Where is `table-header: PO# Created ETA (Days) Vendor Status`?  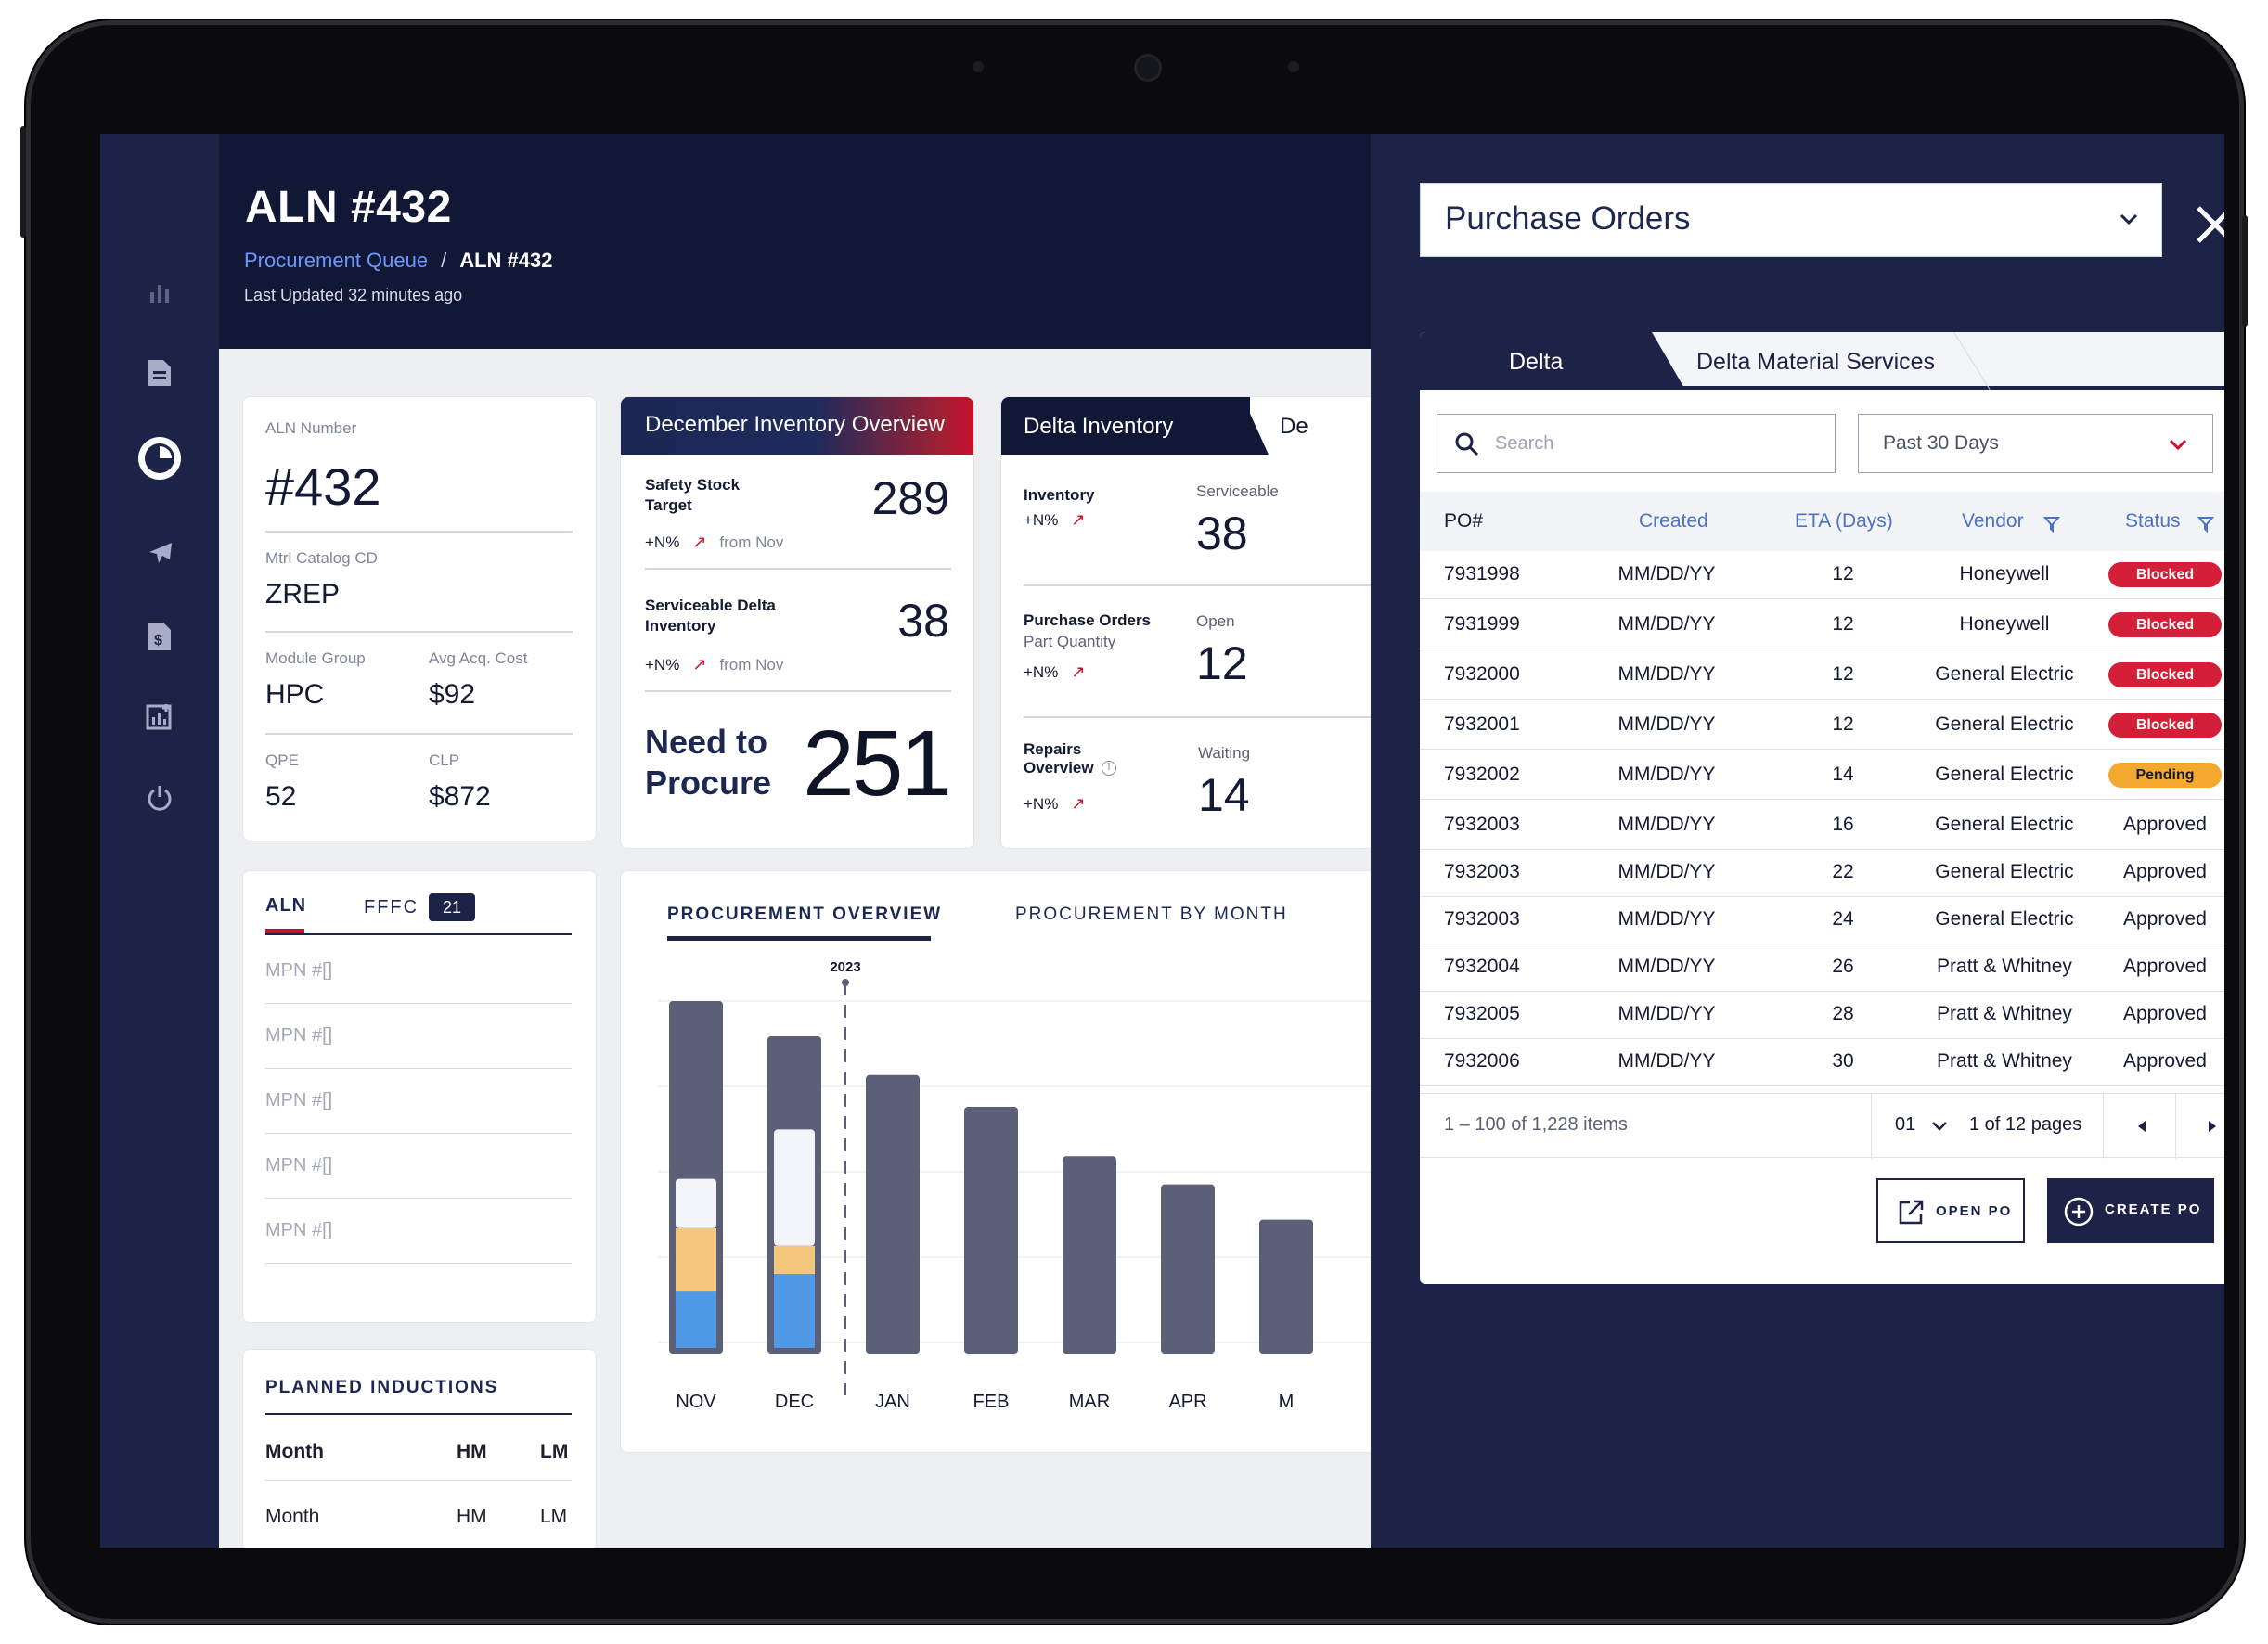 table-header: PO# Created ETA (Days) Vendor Status is located at coordinates (1822, 521).